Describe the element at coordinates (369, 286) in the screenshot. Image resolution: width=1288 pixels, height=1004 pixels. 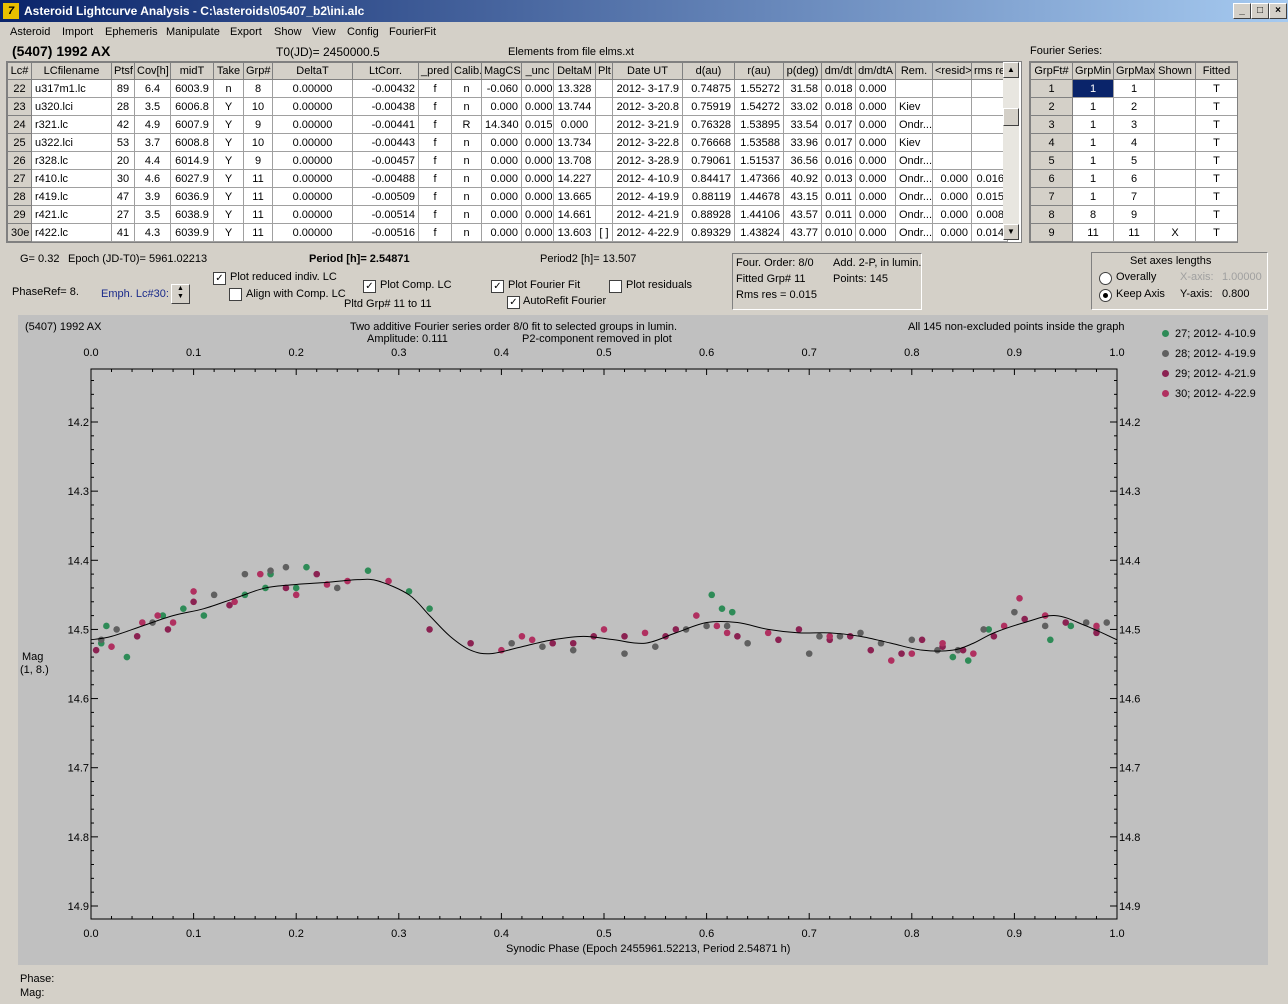
I see `plot-comp-checkbox: ✓` at that location.